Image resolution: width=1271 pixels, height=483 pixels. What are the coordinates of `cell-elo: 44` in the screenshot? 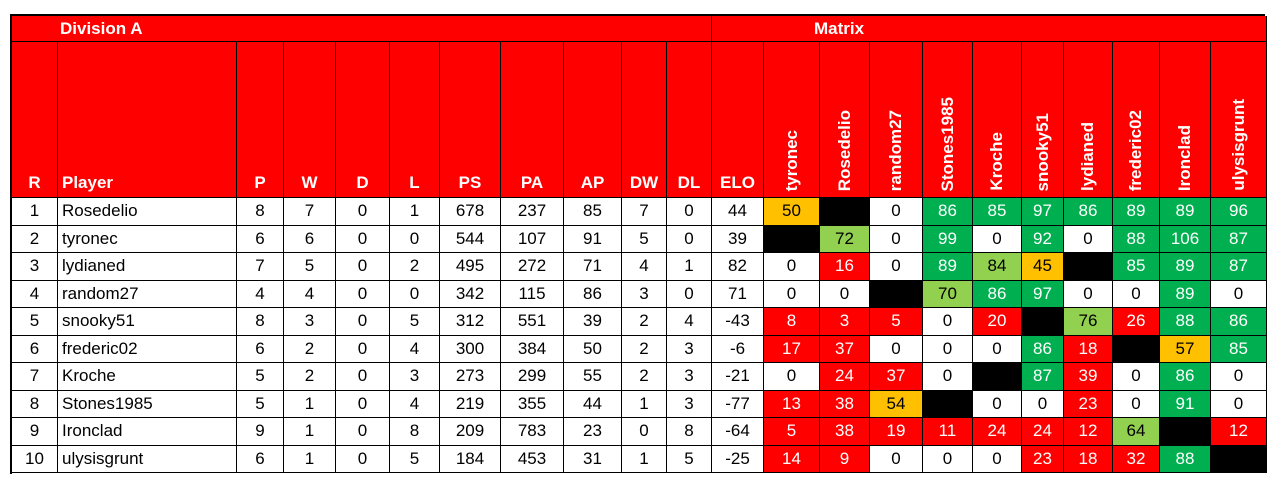 It's located at (738, 212).